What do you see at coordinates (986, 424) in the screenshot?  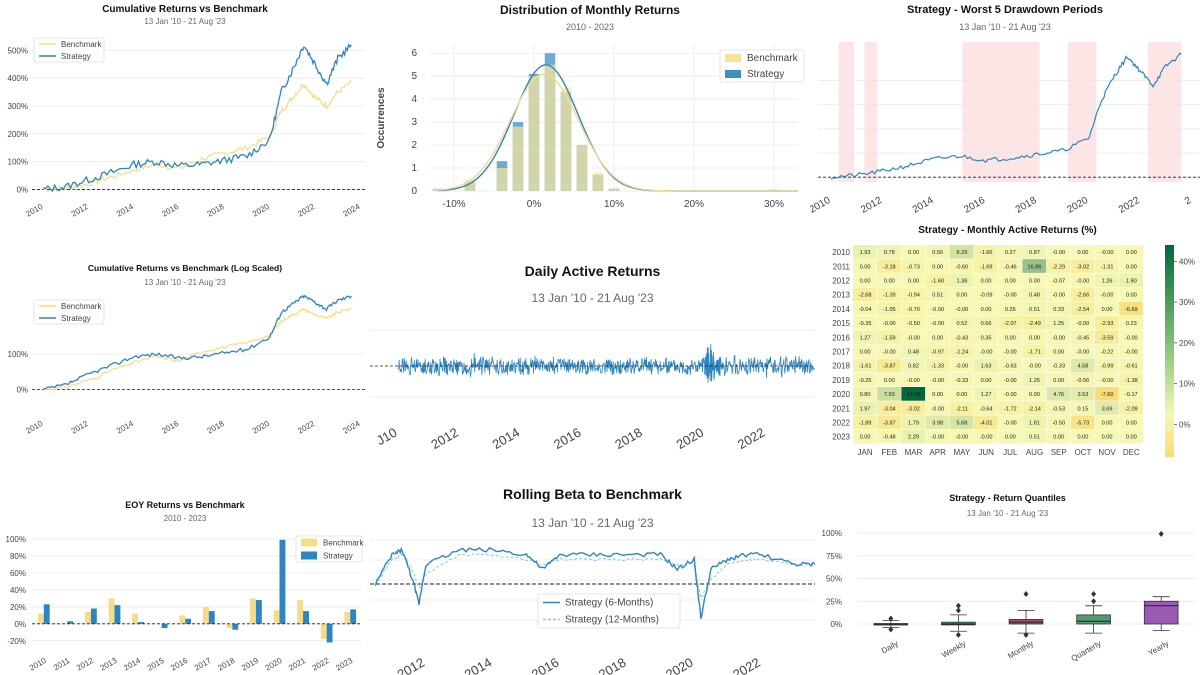 I see `heatmap-cell-value: -4.01` at bounding box center [986, 424].